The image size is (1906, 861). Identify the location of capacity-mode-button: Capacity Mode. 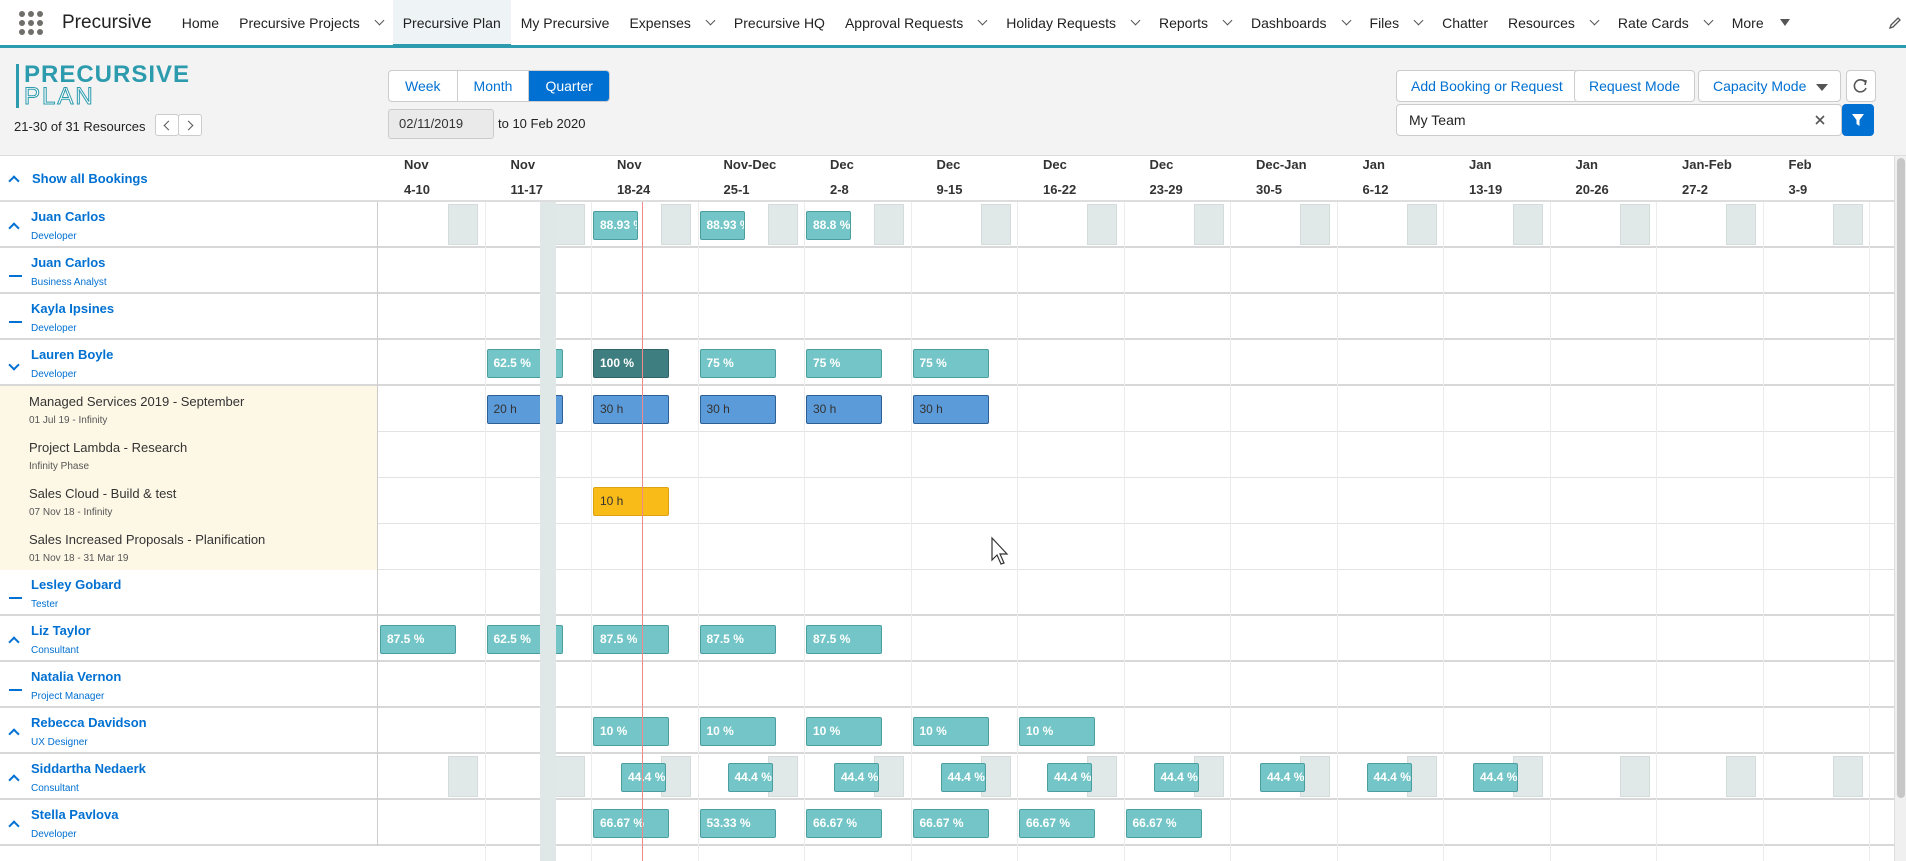
(1770, 86).